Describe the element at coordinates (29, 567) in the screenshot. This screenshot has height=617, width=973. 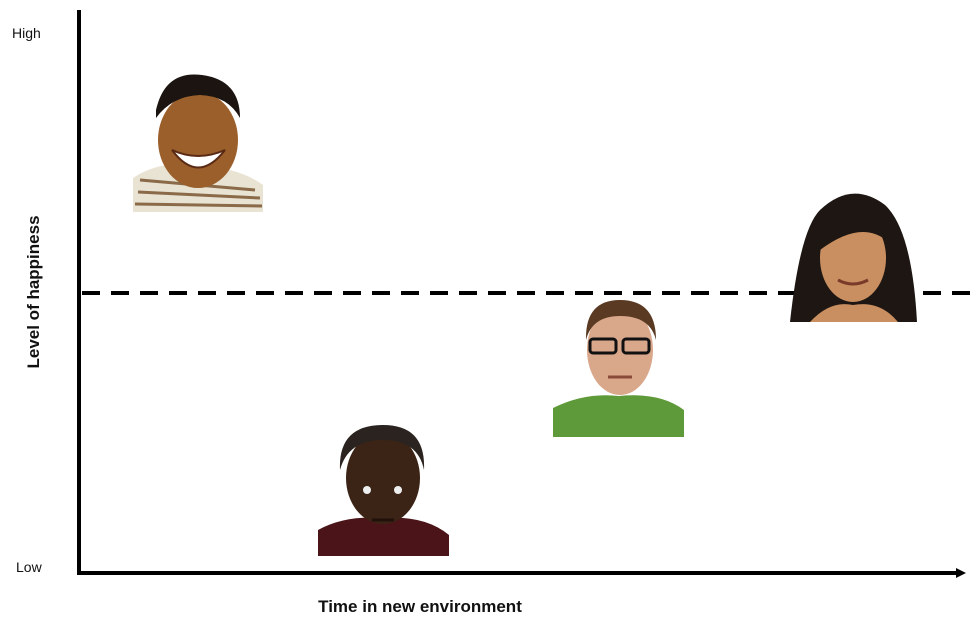
I see `y-low-label: Low` at that location.